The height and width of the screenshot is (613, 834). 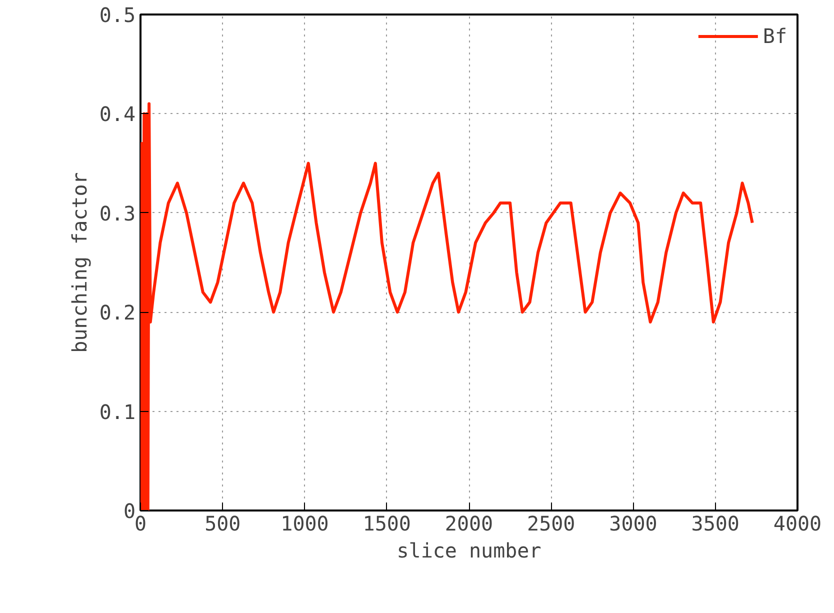 What do you see at coordinates (304, 524) in the screenshot?
I see `x-tick-label: 1000` at bounding box center [304, 524].